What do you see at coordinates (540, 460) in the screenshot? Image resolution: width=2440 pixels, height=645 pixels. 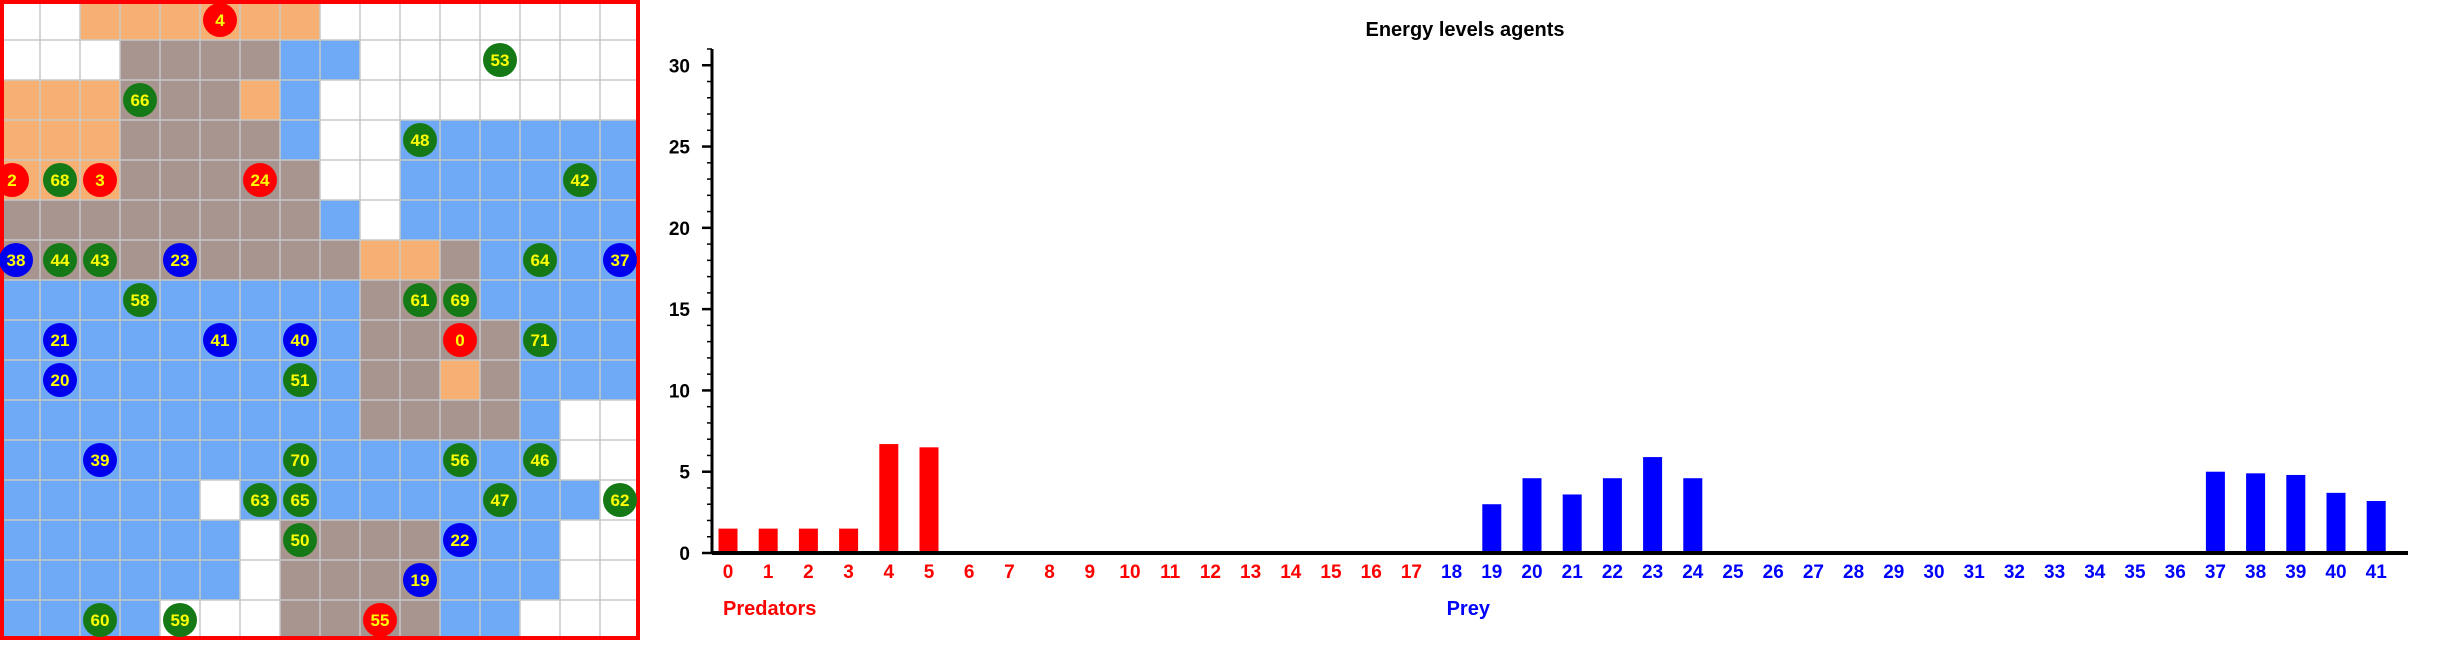 I see `food-agent: 46` at bounding box center [540, 460].